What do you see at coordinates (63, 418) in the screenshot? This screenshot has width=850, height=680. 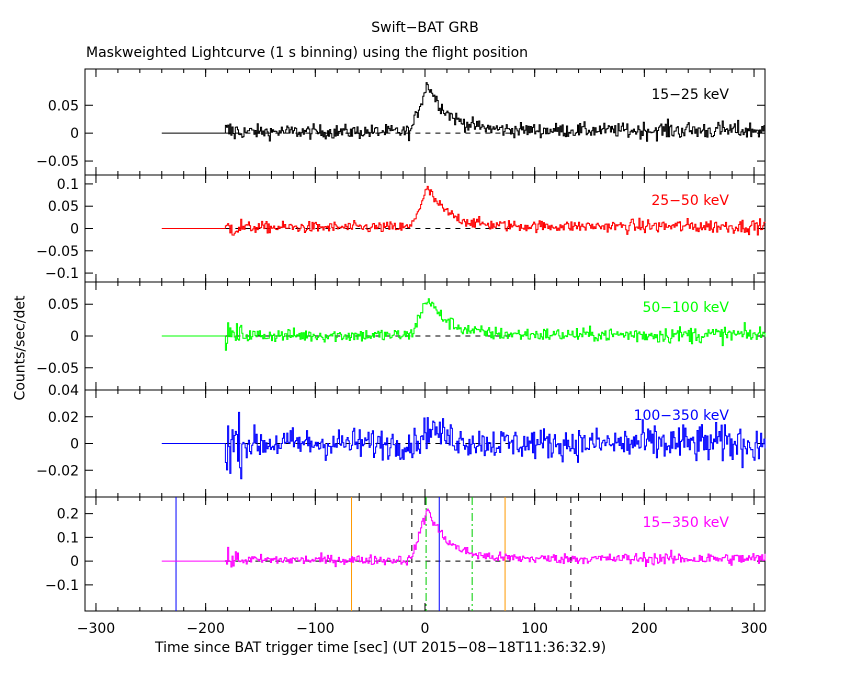 I see `y-tick-label: 0.02` at bounding box center [63, 418].